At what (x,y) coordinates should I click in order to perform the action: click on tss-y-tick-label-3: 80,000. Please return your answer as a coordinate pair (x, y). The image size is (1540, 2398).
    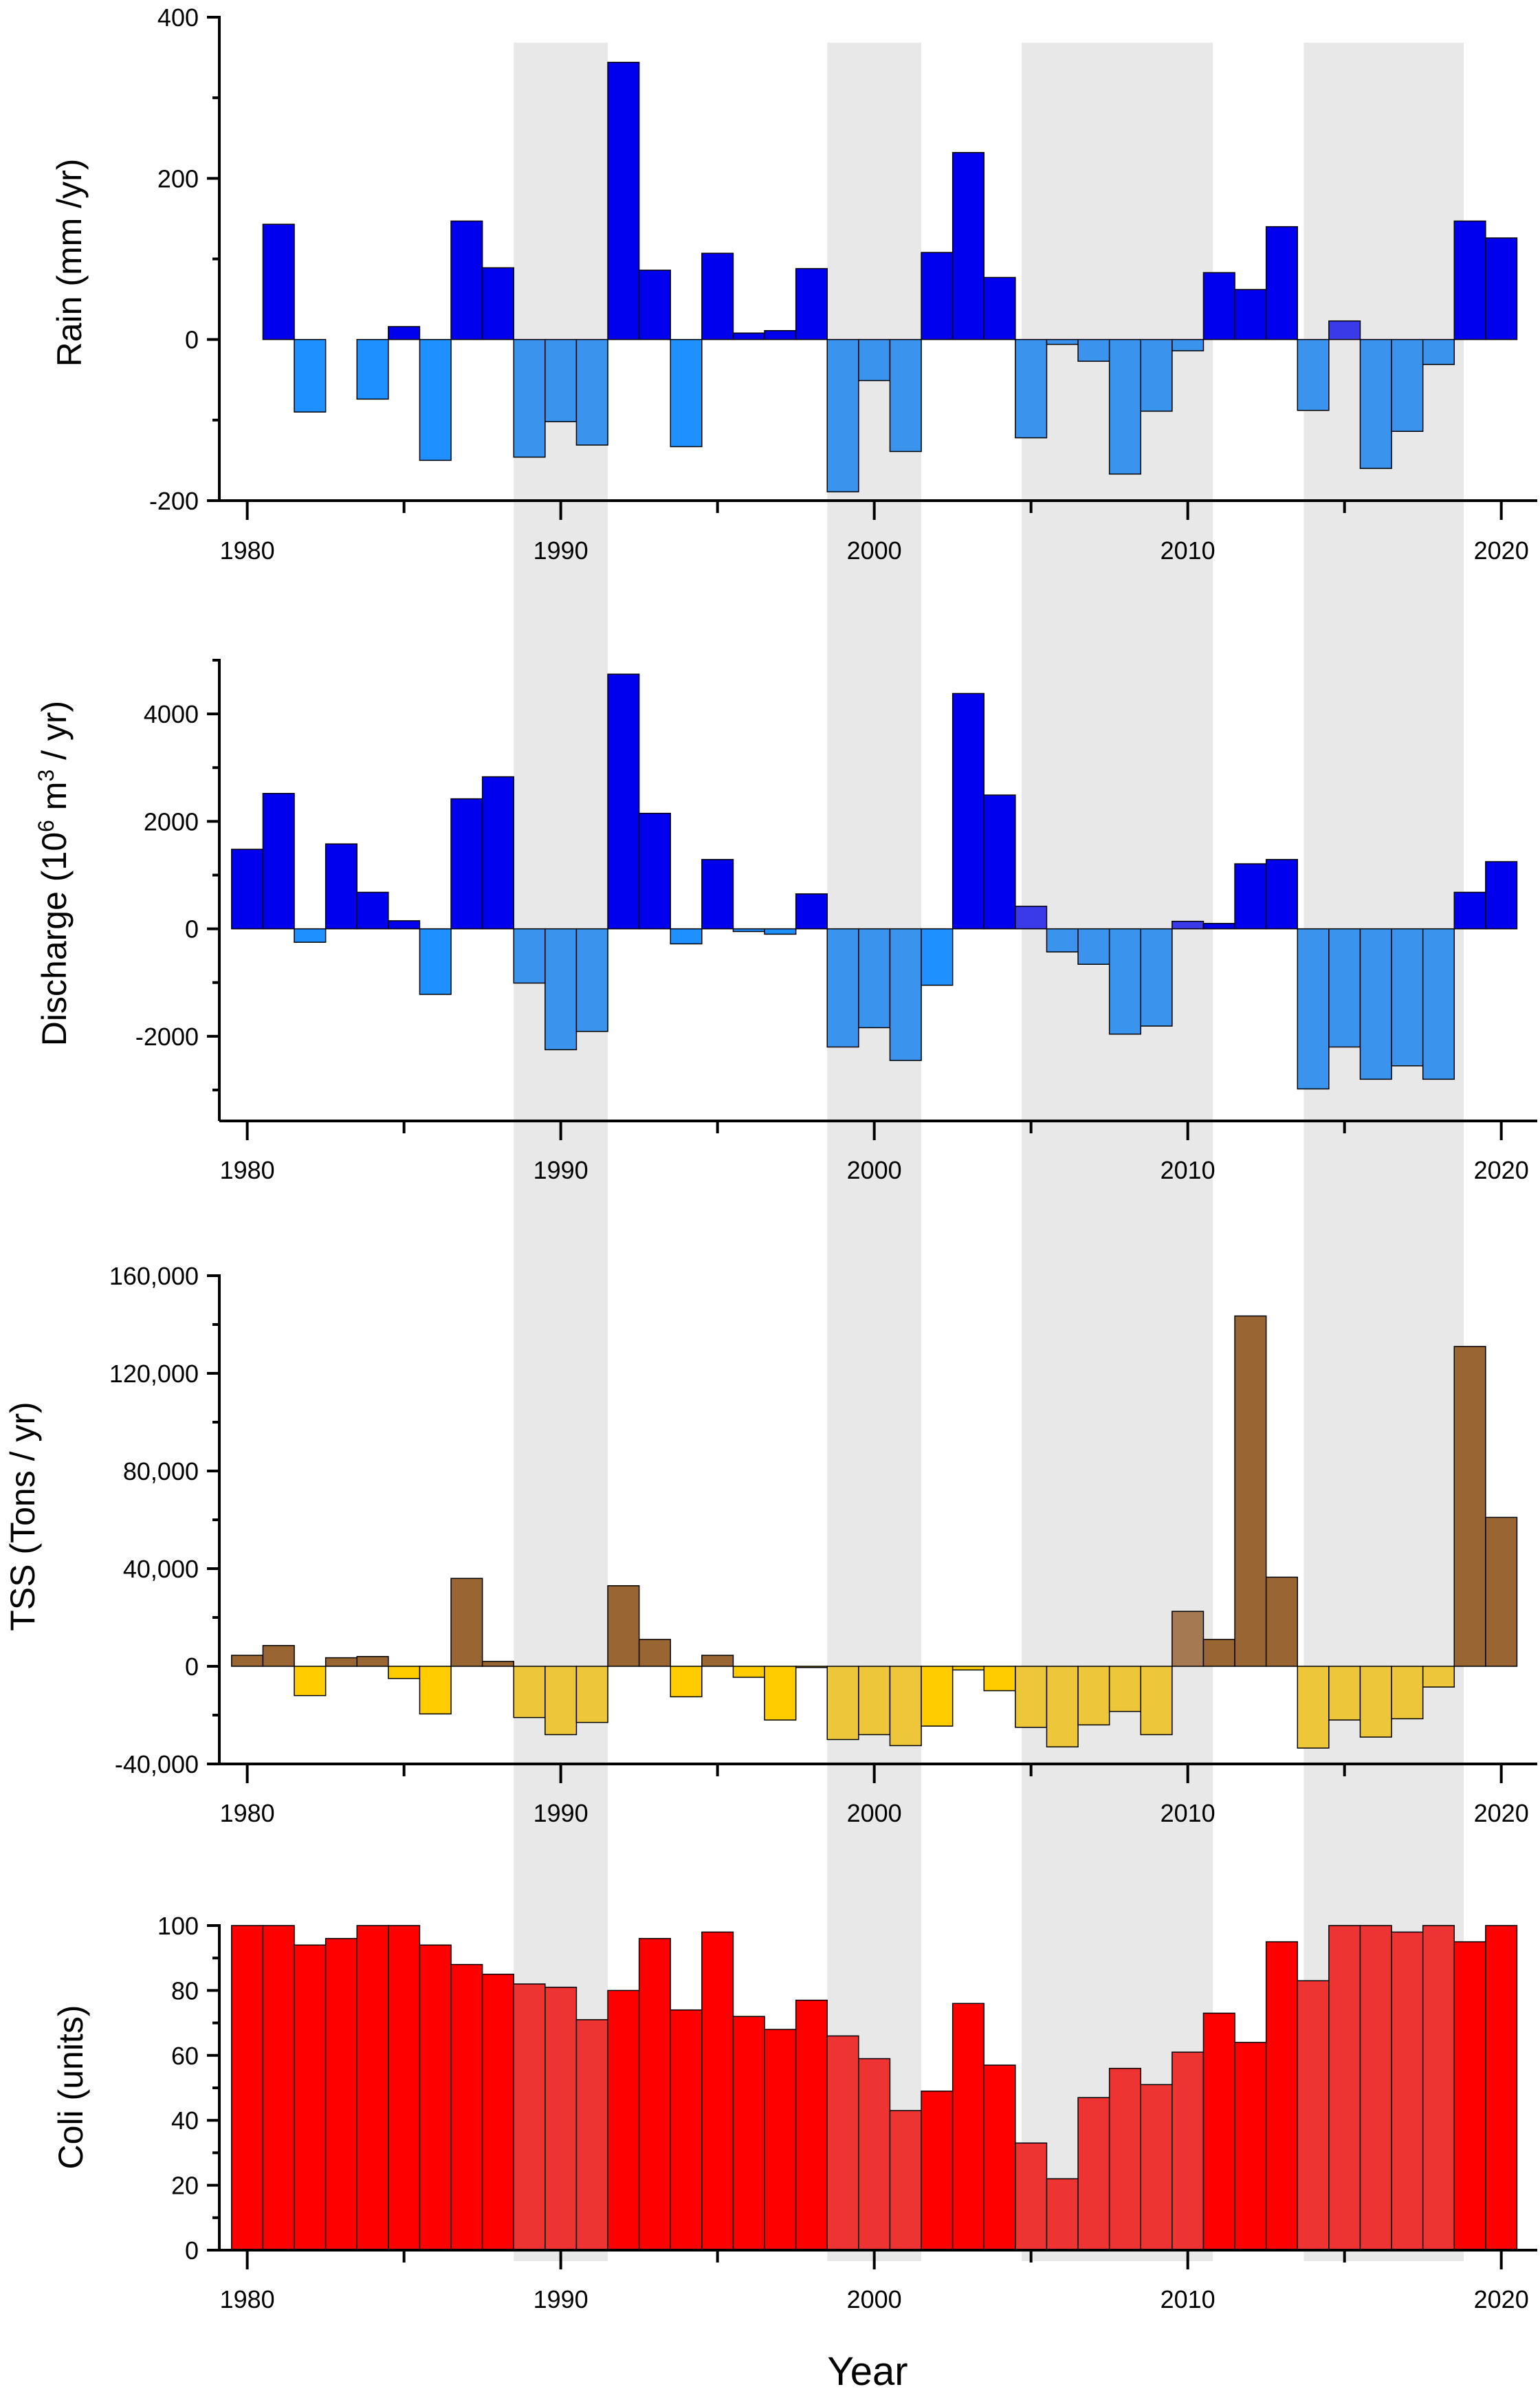
    Looking at the image, I should click on (161, 1471).